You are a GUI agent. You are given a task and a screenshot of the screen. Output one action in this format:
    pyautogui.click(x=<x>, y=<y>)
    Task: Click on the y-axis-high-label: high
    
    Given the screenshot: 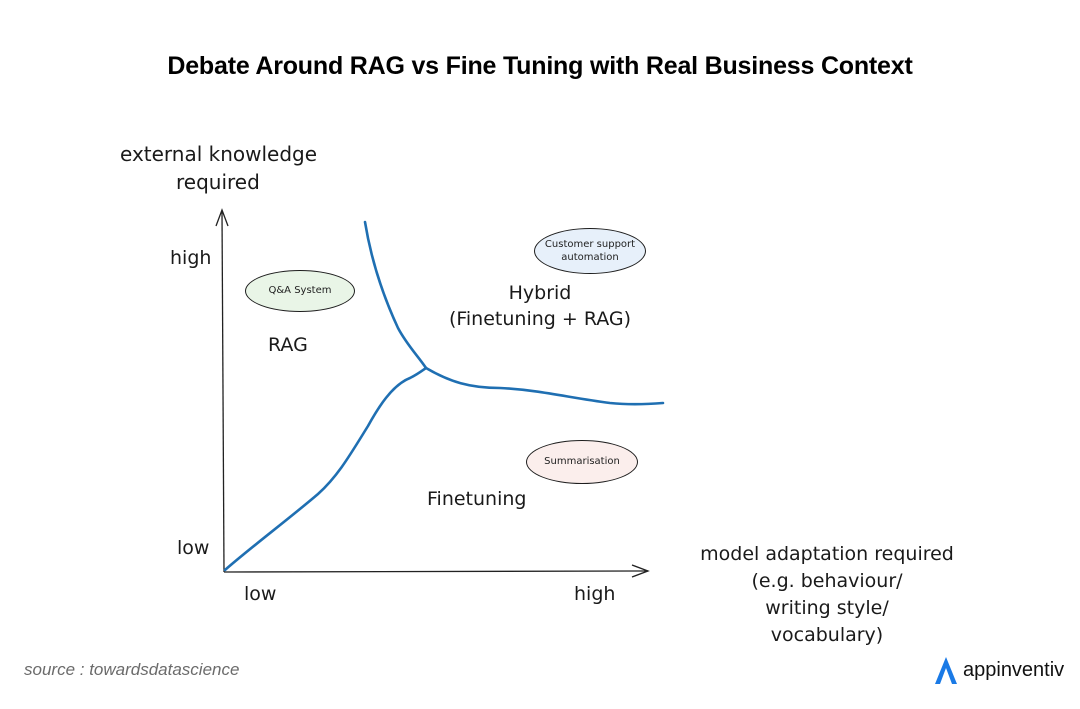 What is the action you would take?
    pyautogui.click(x=191, y=258)
    